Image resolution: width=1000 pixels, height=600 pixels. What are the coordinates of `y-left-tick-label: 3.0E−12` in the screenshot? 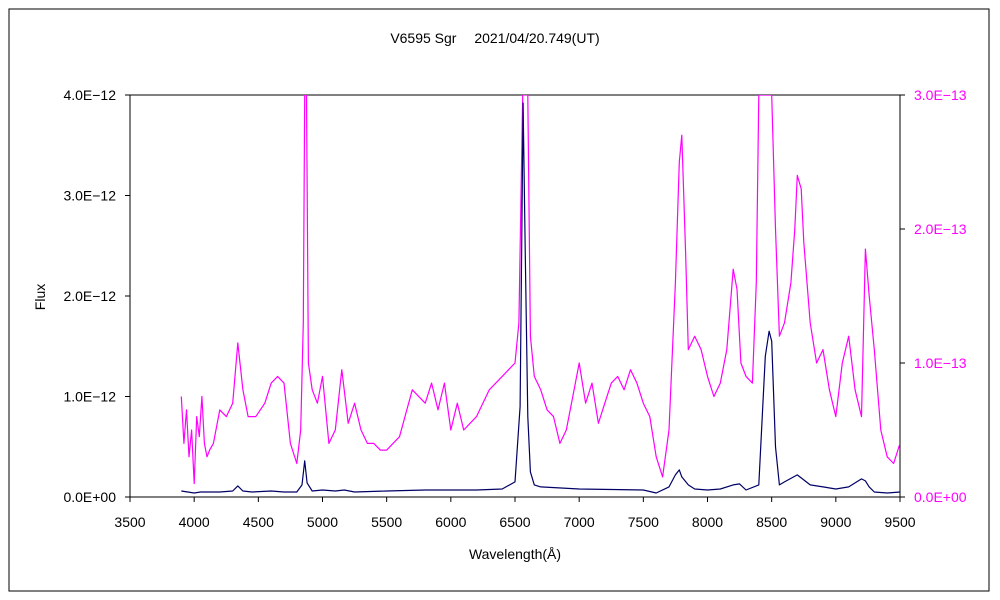 It's located at (89, 196).